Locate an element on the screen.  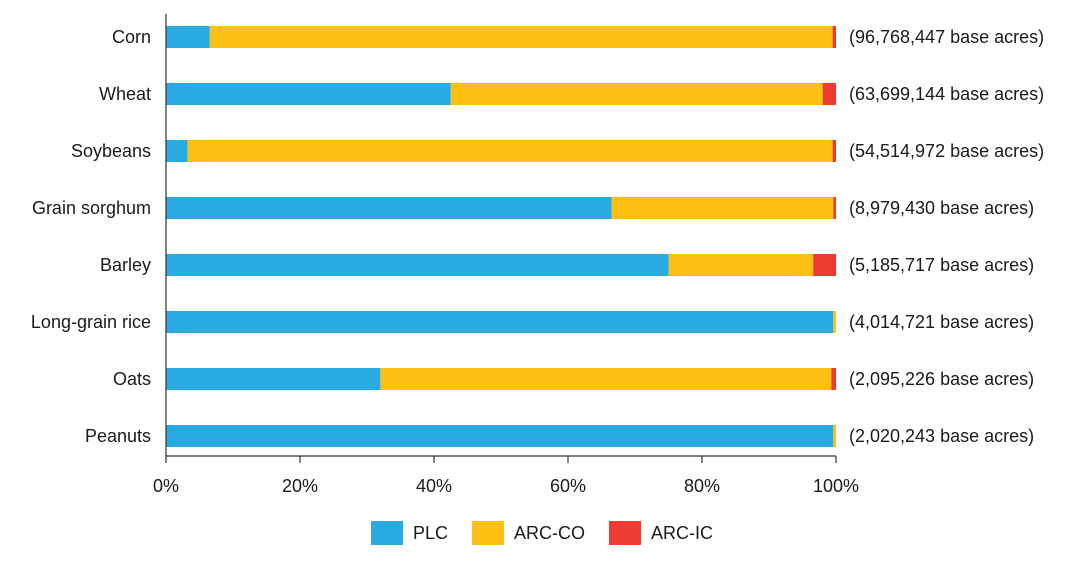
category-label: Peanuts is located at coordinates (118, 436).